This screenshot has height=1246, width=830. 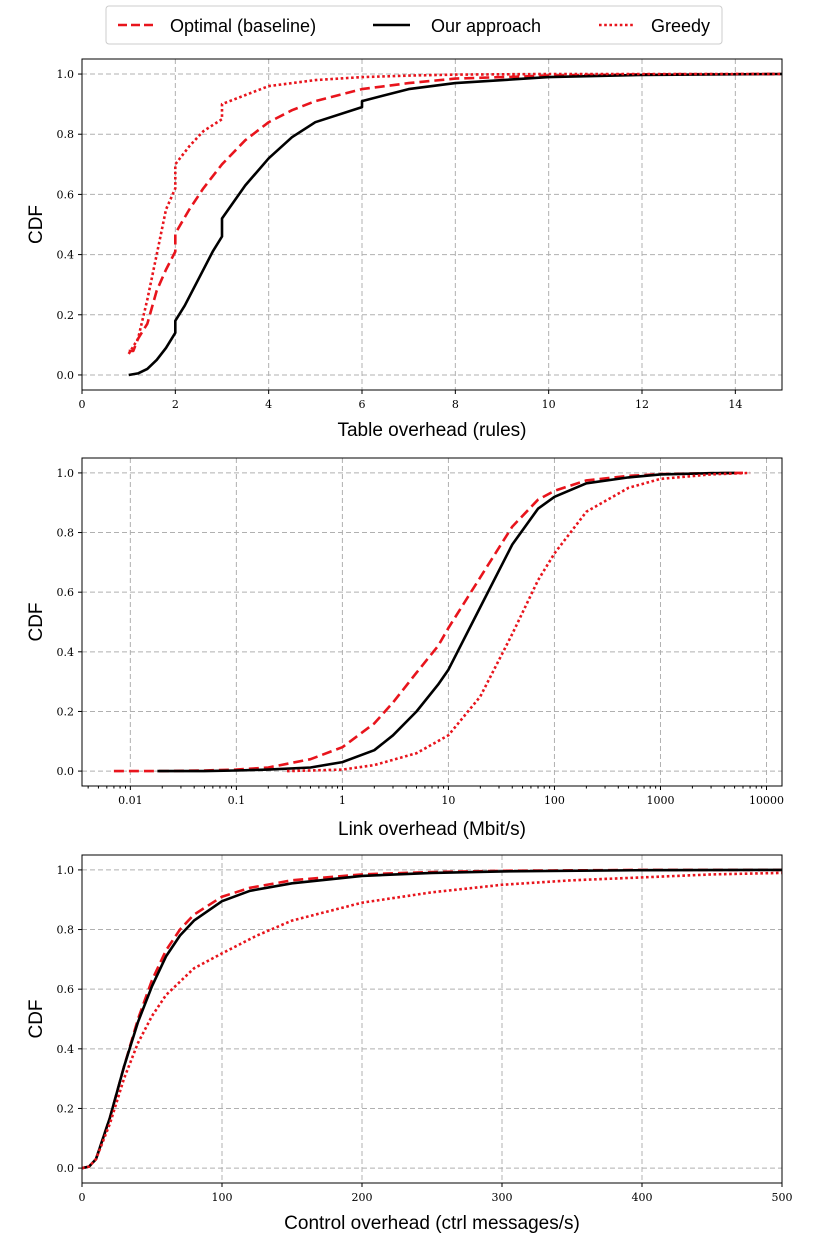 I want to click on x-axis-label: Table overhead (rules), so click(x=431, y=430).